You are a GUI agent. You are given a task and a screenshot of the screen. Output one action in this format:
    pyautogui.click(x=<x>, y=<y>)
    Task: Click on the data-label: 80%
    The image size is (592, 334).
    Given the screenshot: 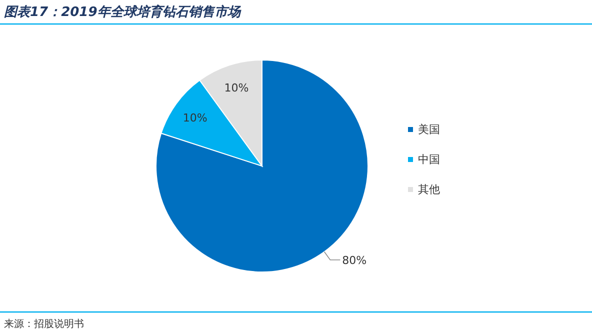 What is the action you would take?
    pyautogui.click(x=354, y=260)
    